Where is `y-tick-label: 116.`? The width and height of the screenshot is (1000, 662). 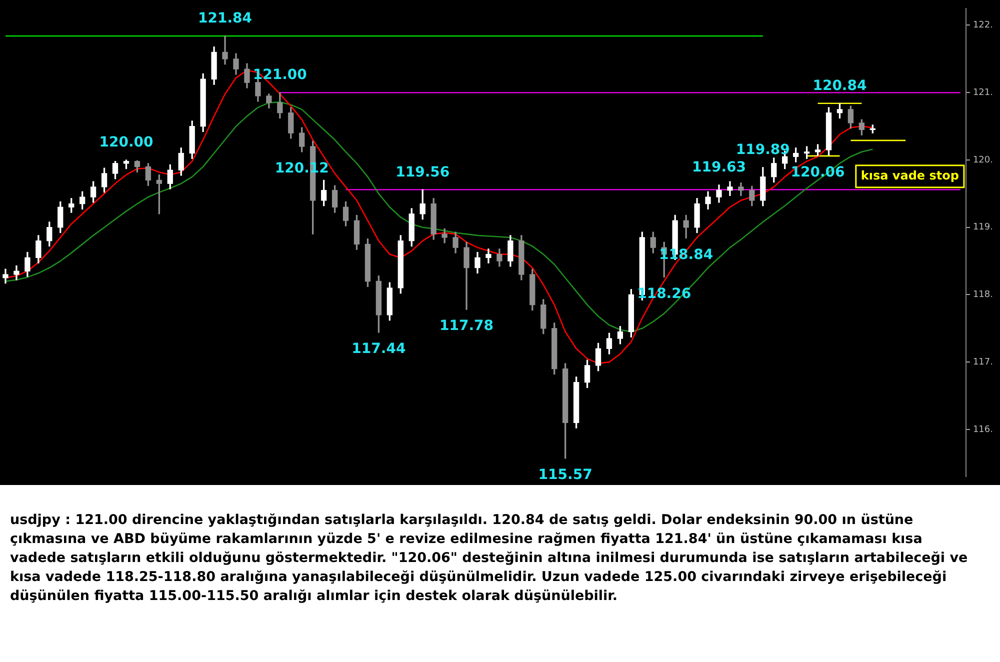
y-tick-label: 116. is located at coordinates (983, 429).